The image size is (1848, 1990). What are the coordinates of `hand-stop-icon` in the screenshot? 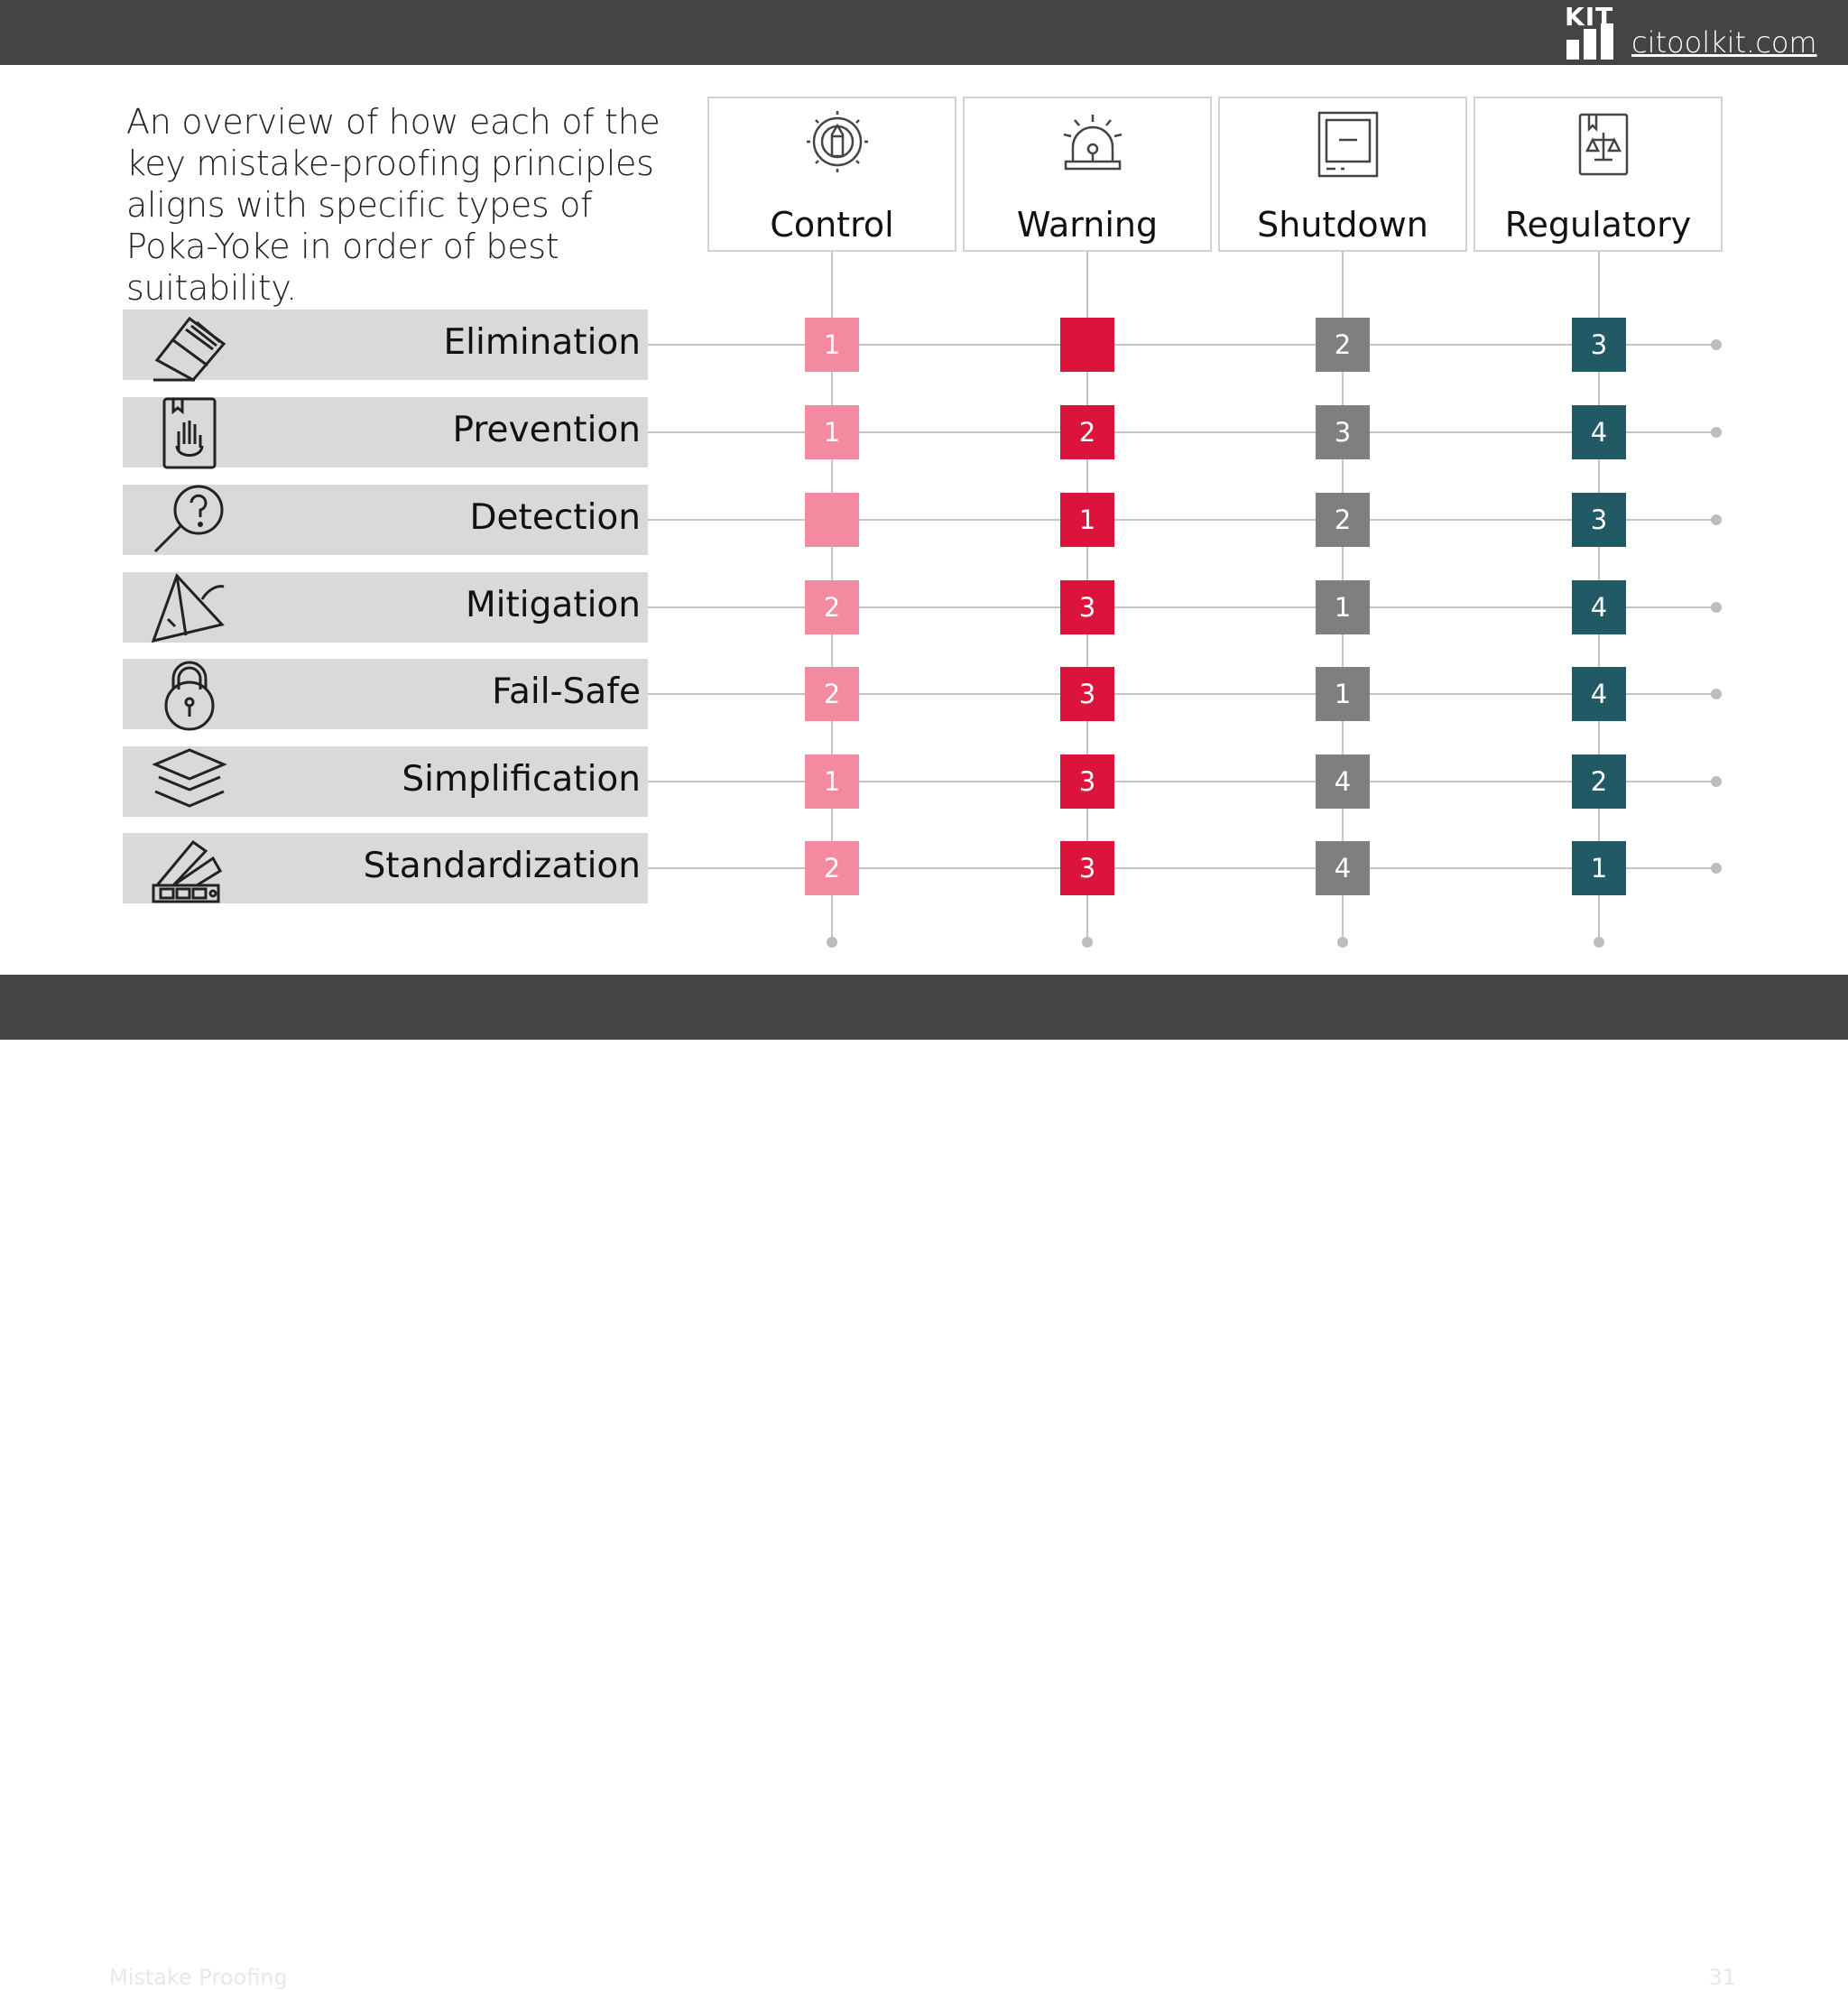 It's located at (189, 433).